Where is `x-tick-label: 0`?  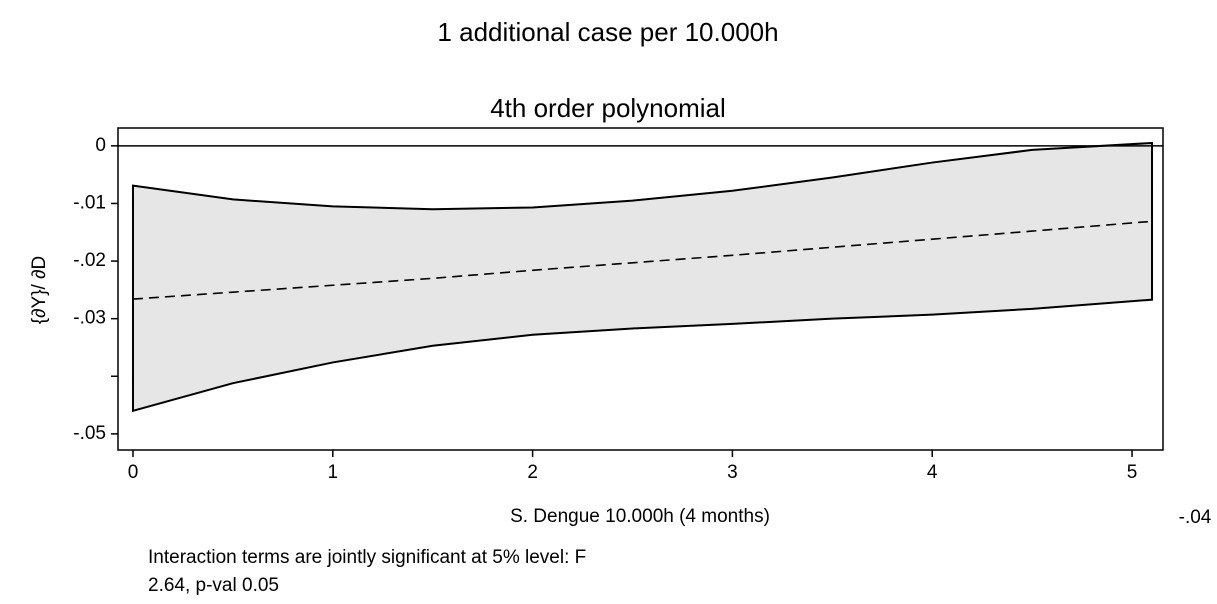 x-tick-label: 0 is located at coordinates (133, 472).